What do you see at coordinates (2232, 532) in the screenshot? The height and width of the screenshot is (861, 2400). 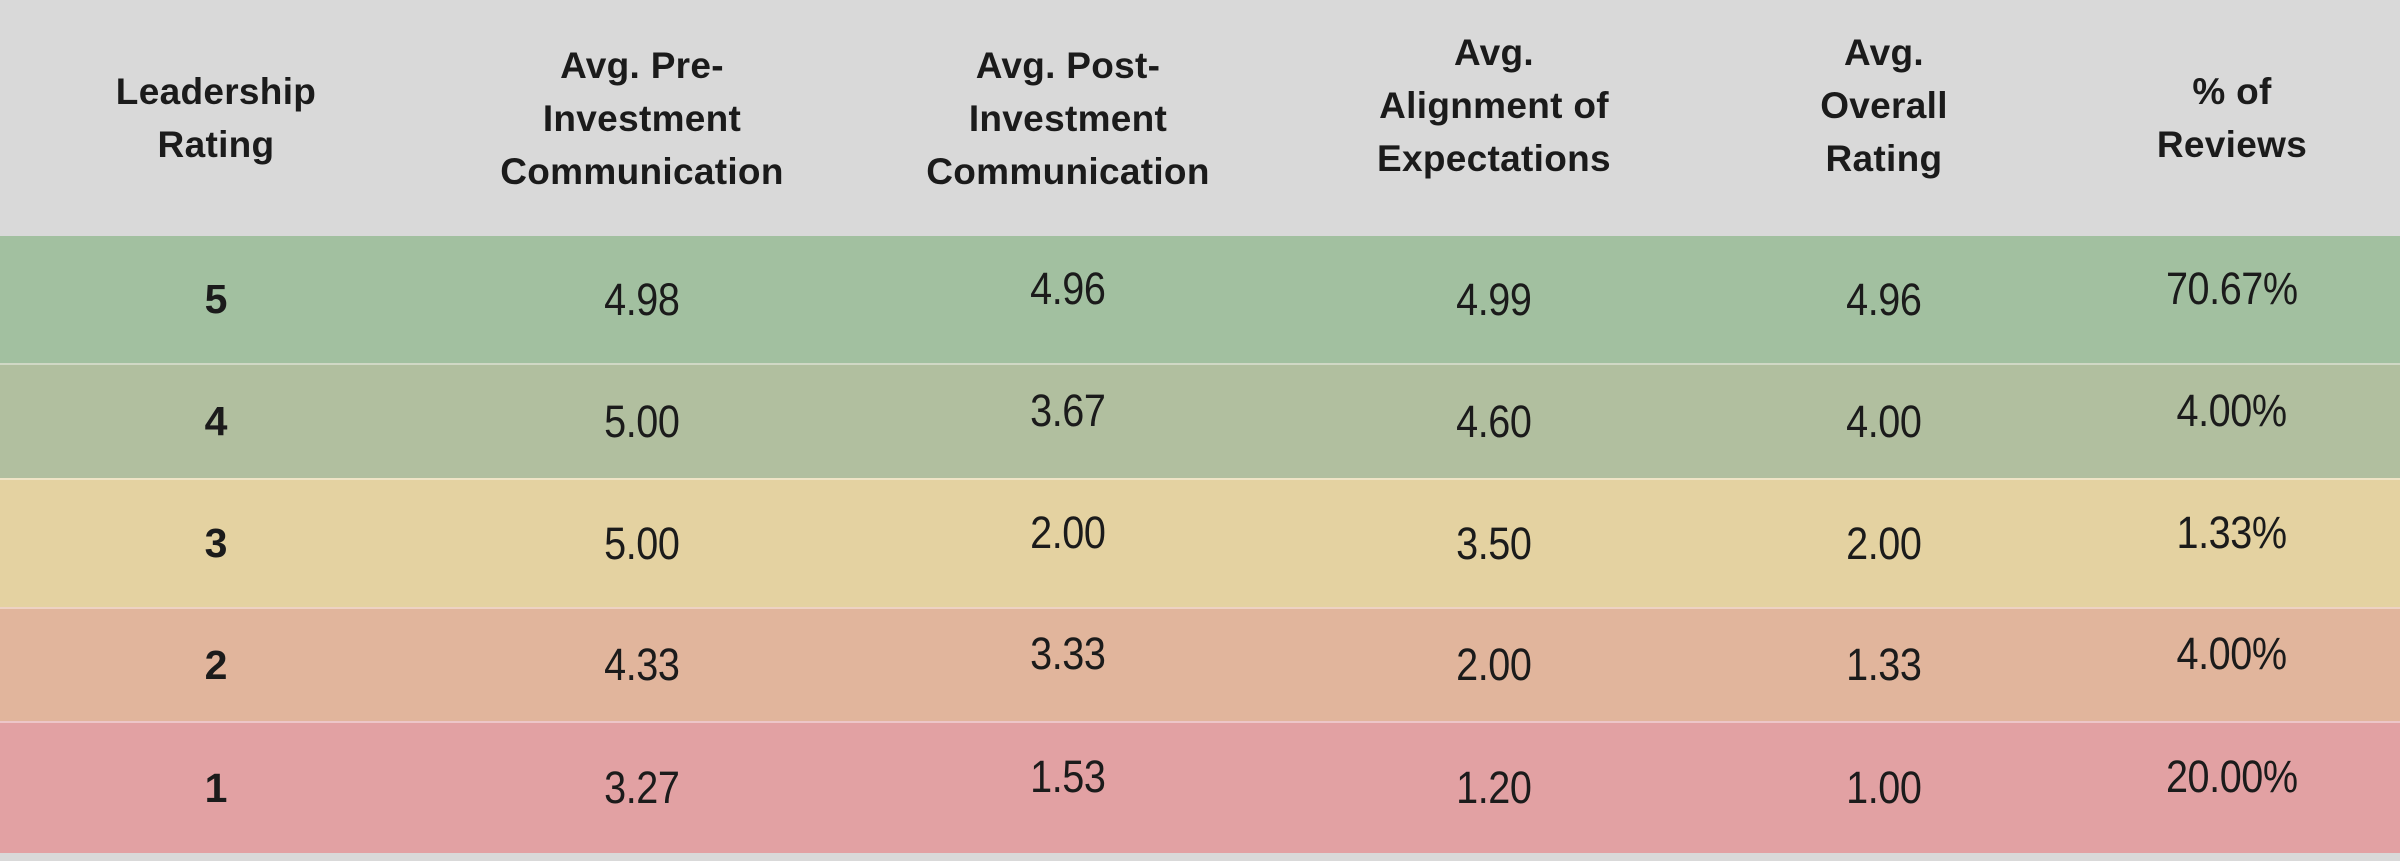 I see `cell-value: 1.33%` at bounding box center [2232, 532].